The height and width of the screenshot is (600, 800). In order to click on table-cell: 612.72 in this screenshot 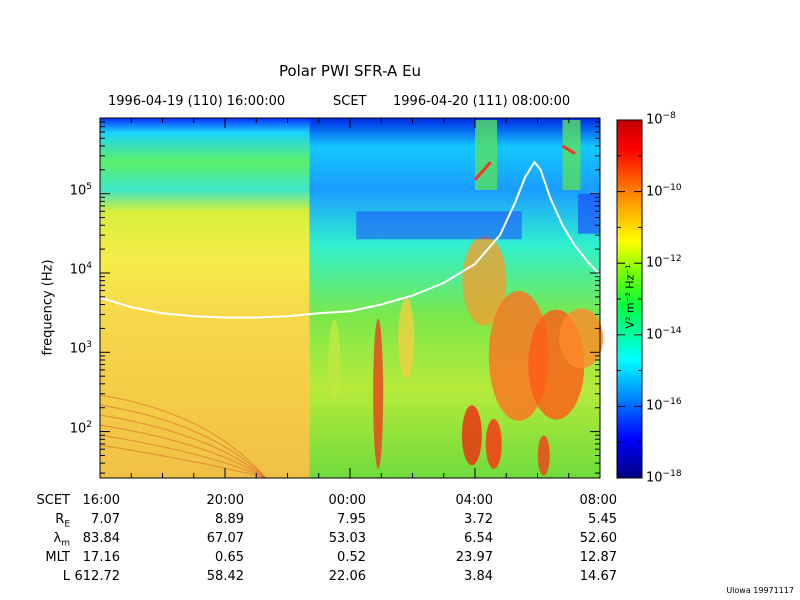, I will do `click(97, 576)`.